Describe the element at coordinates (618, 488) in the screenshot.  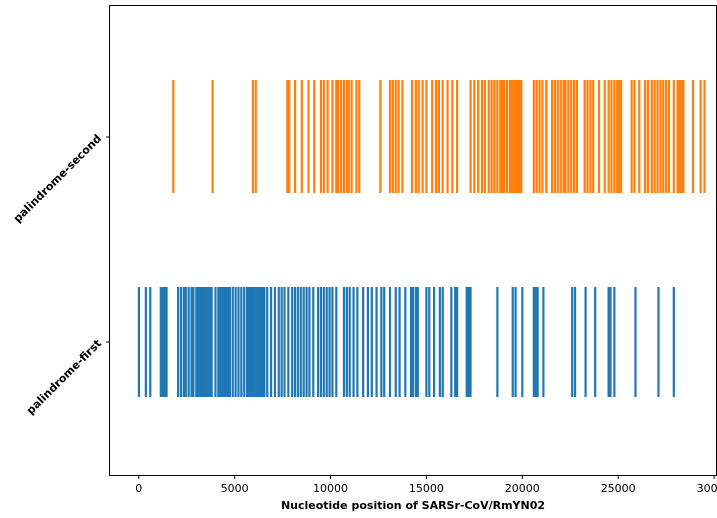
I see `x-tick-label: 25000` at that location.